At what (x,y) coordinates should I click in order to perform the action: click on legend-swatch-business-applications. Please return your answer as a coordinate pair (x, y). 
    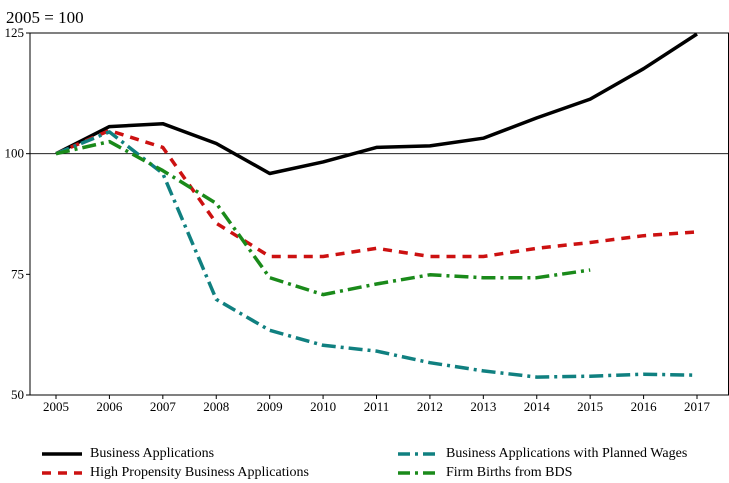
    Looking at the image, I should click on (62, 454).